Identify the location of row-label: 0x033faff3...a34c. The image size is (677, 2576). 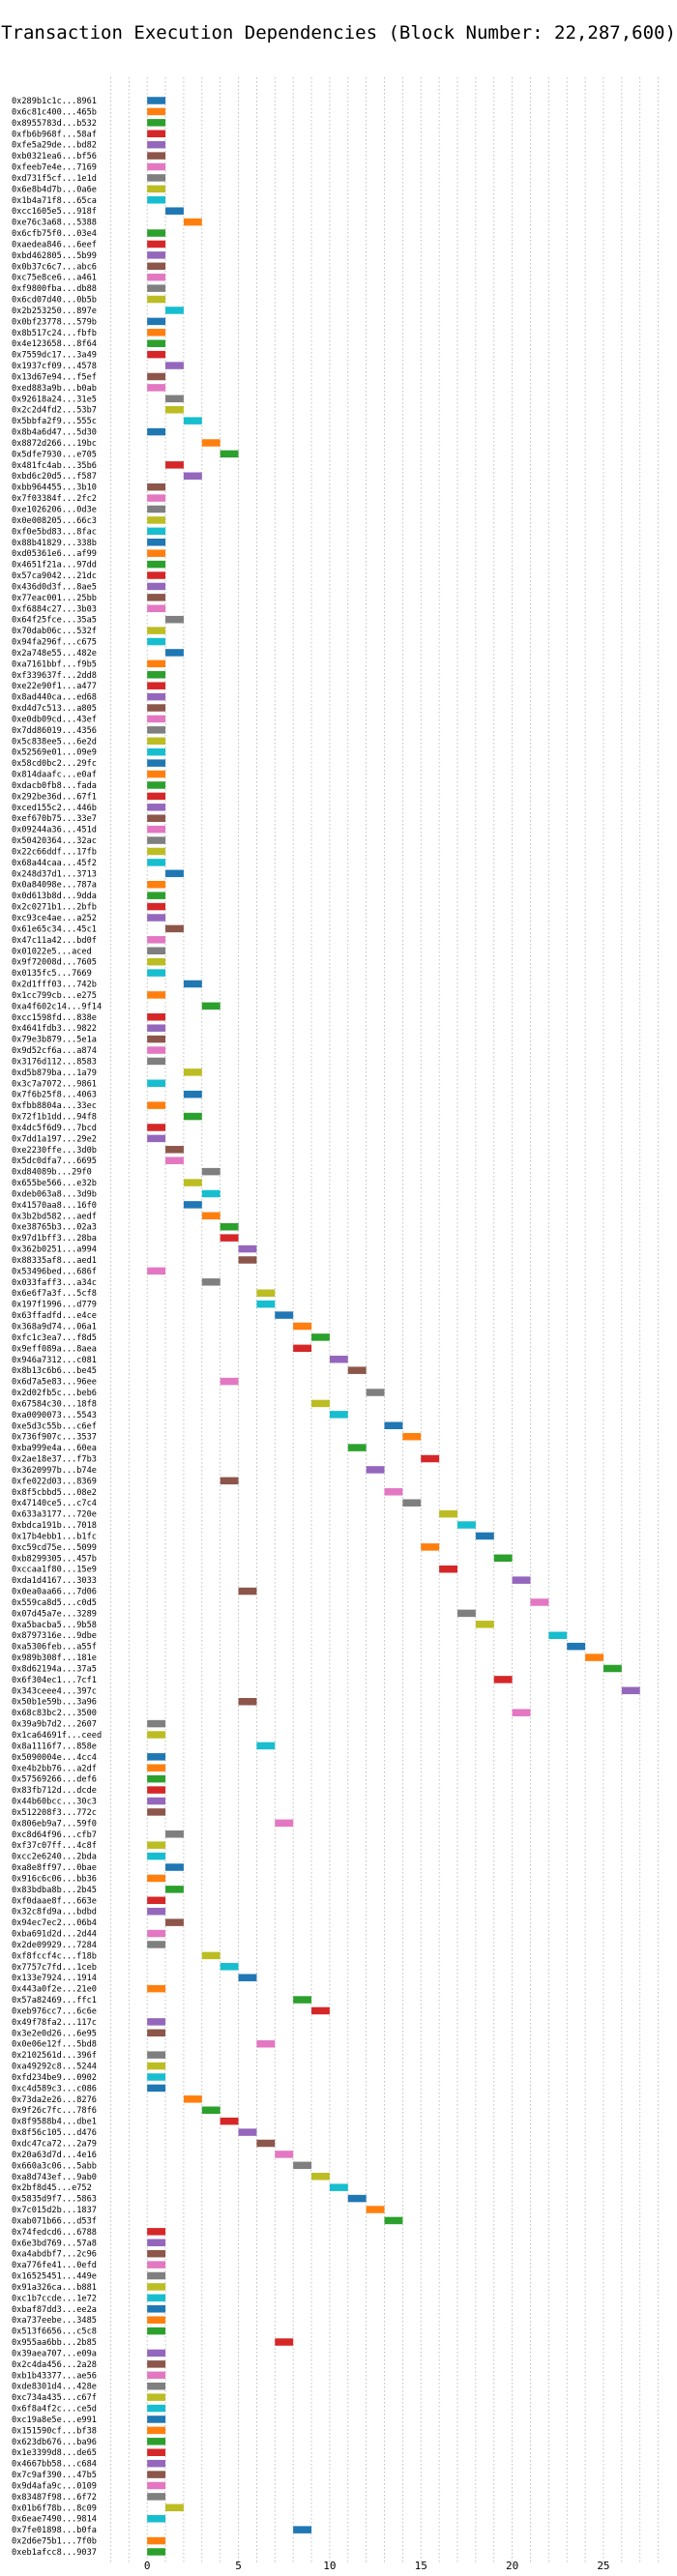
(54, 1283).